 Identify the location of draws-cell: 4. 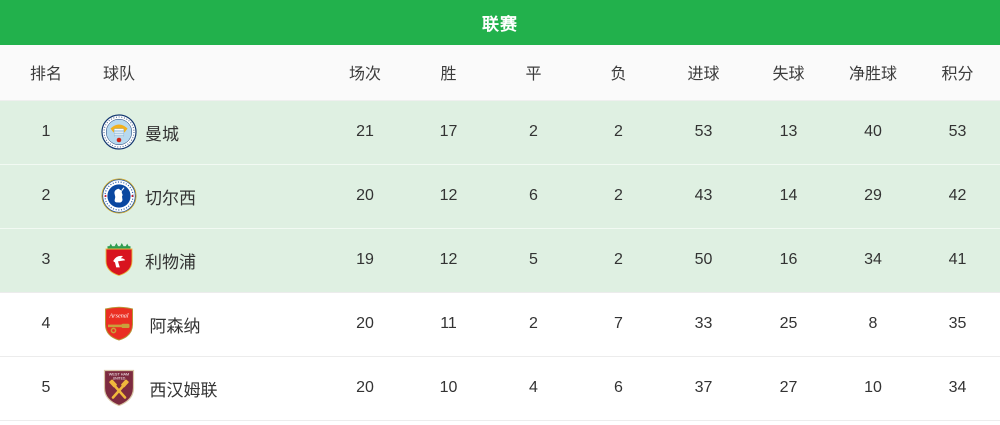
(533, 387).